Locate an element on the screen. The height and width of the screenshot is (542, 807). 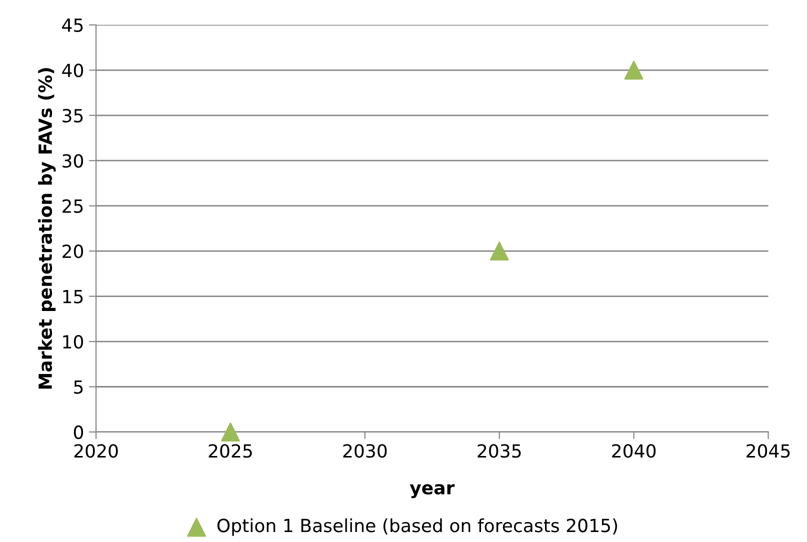
legend-label: Option 1 Baseline (based on forecasts 2015) is located at coordinates (417, 527).